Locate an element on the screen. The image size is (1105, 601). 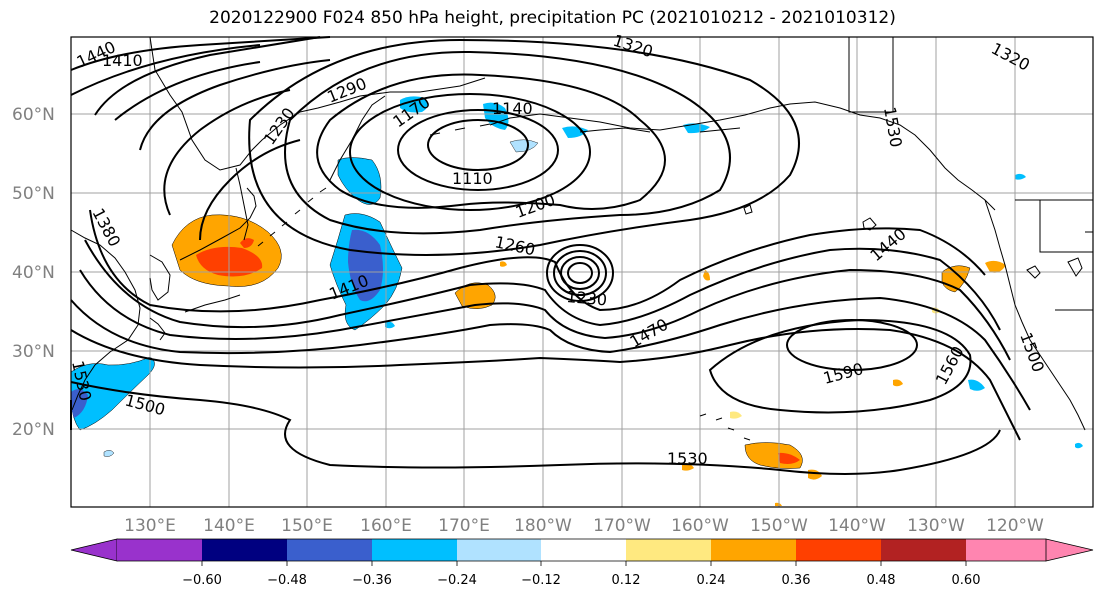
colorbar-extend-min is located at coordinates (94, 550).